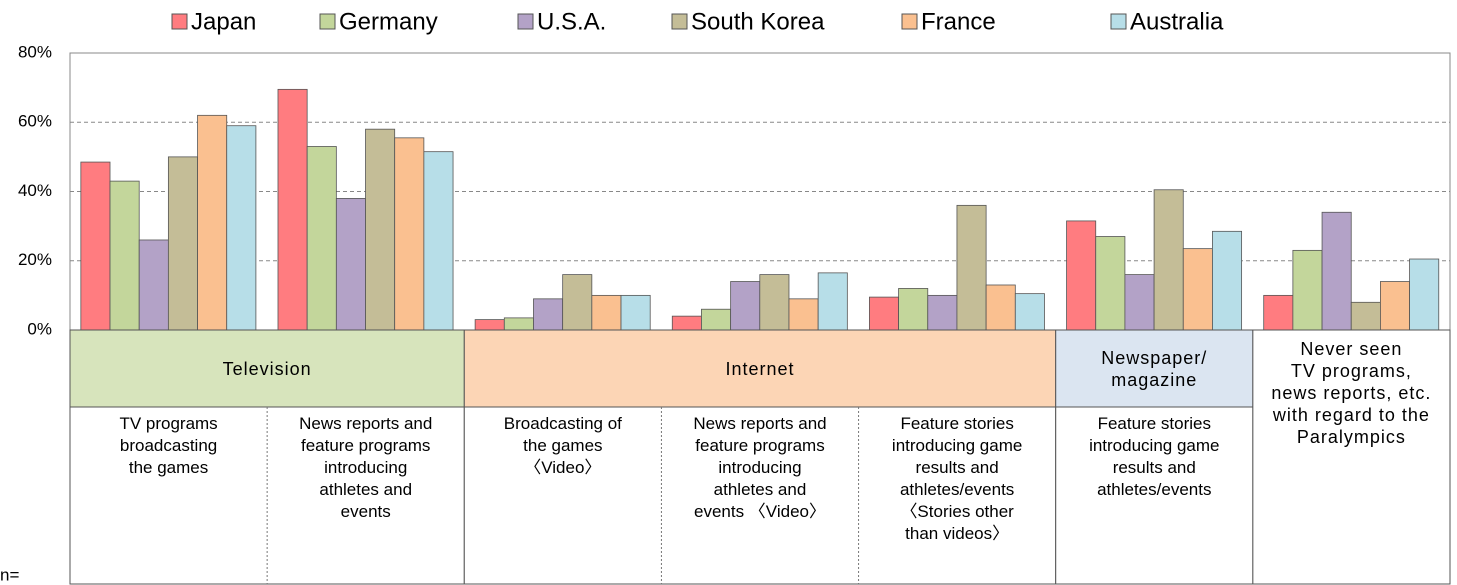 Image resolution: width=1457 pixels, height=585 pixels. I want to click on y-tick-label: 0%, so click(39, 328).